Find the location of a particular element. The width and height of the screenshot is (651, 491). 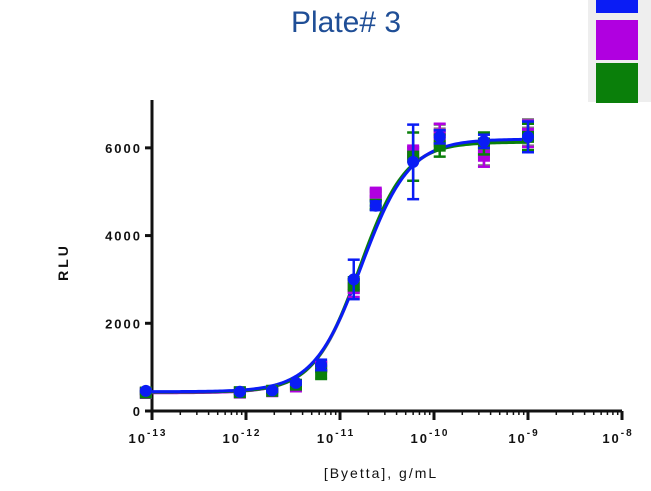

x-tick-exponent: -13 is located at coordinates (157, 433).